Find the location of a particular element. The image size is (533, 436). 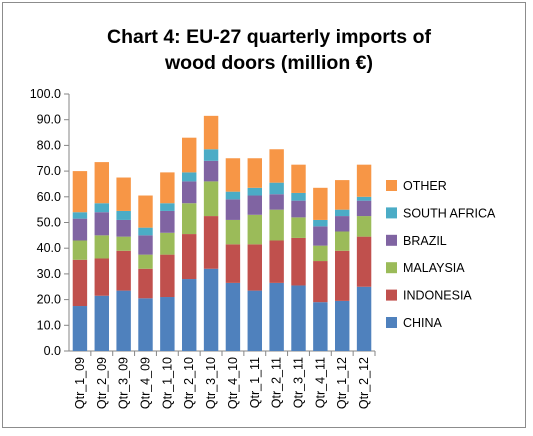

x-tick-label: Qtr_4_09 is located at coordinates (146, 383).